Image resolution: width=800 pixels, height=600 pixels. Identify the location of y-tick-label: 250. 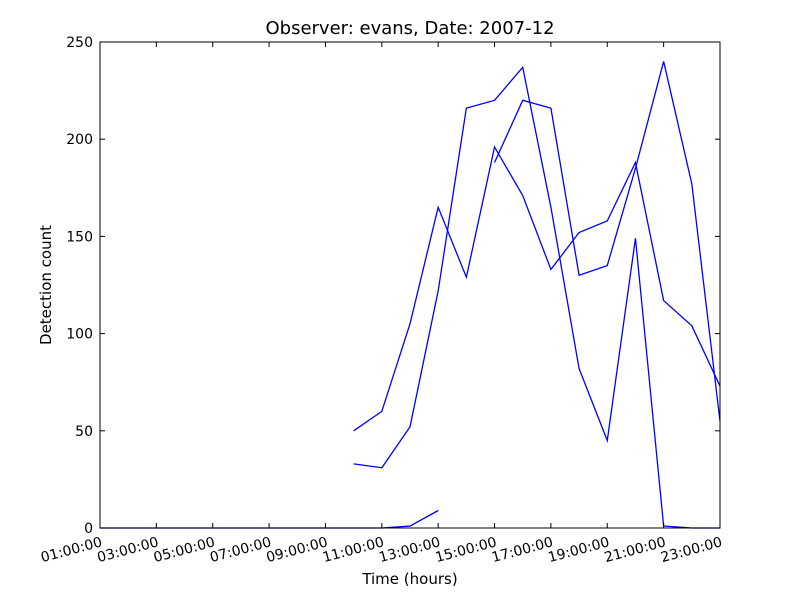
(79, 43).